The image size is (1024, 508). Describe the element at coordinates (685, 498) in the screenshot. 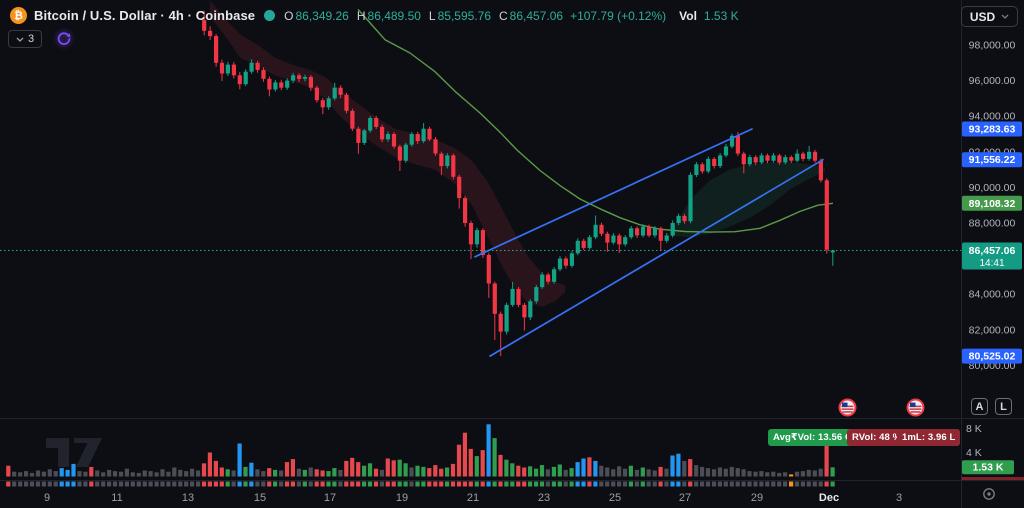

I see `svg-text: 27` at that location.